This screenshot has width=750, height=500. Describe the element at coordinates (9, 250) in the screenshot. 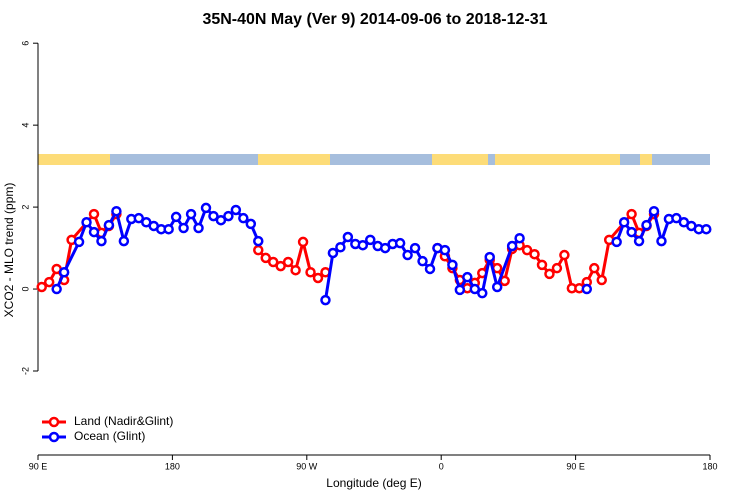

I see `y-axis-label: XCO2 - MLO trend (ppm)` at that location.